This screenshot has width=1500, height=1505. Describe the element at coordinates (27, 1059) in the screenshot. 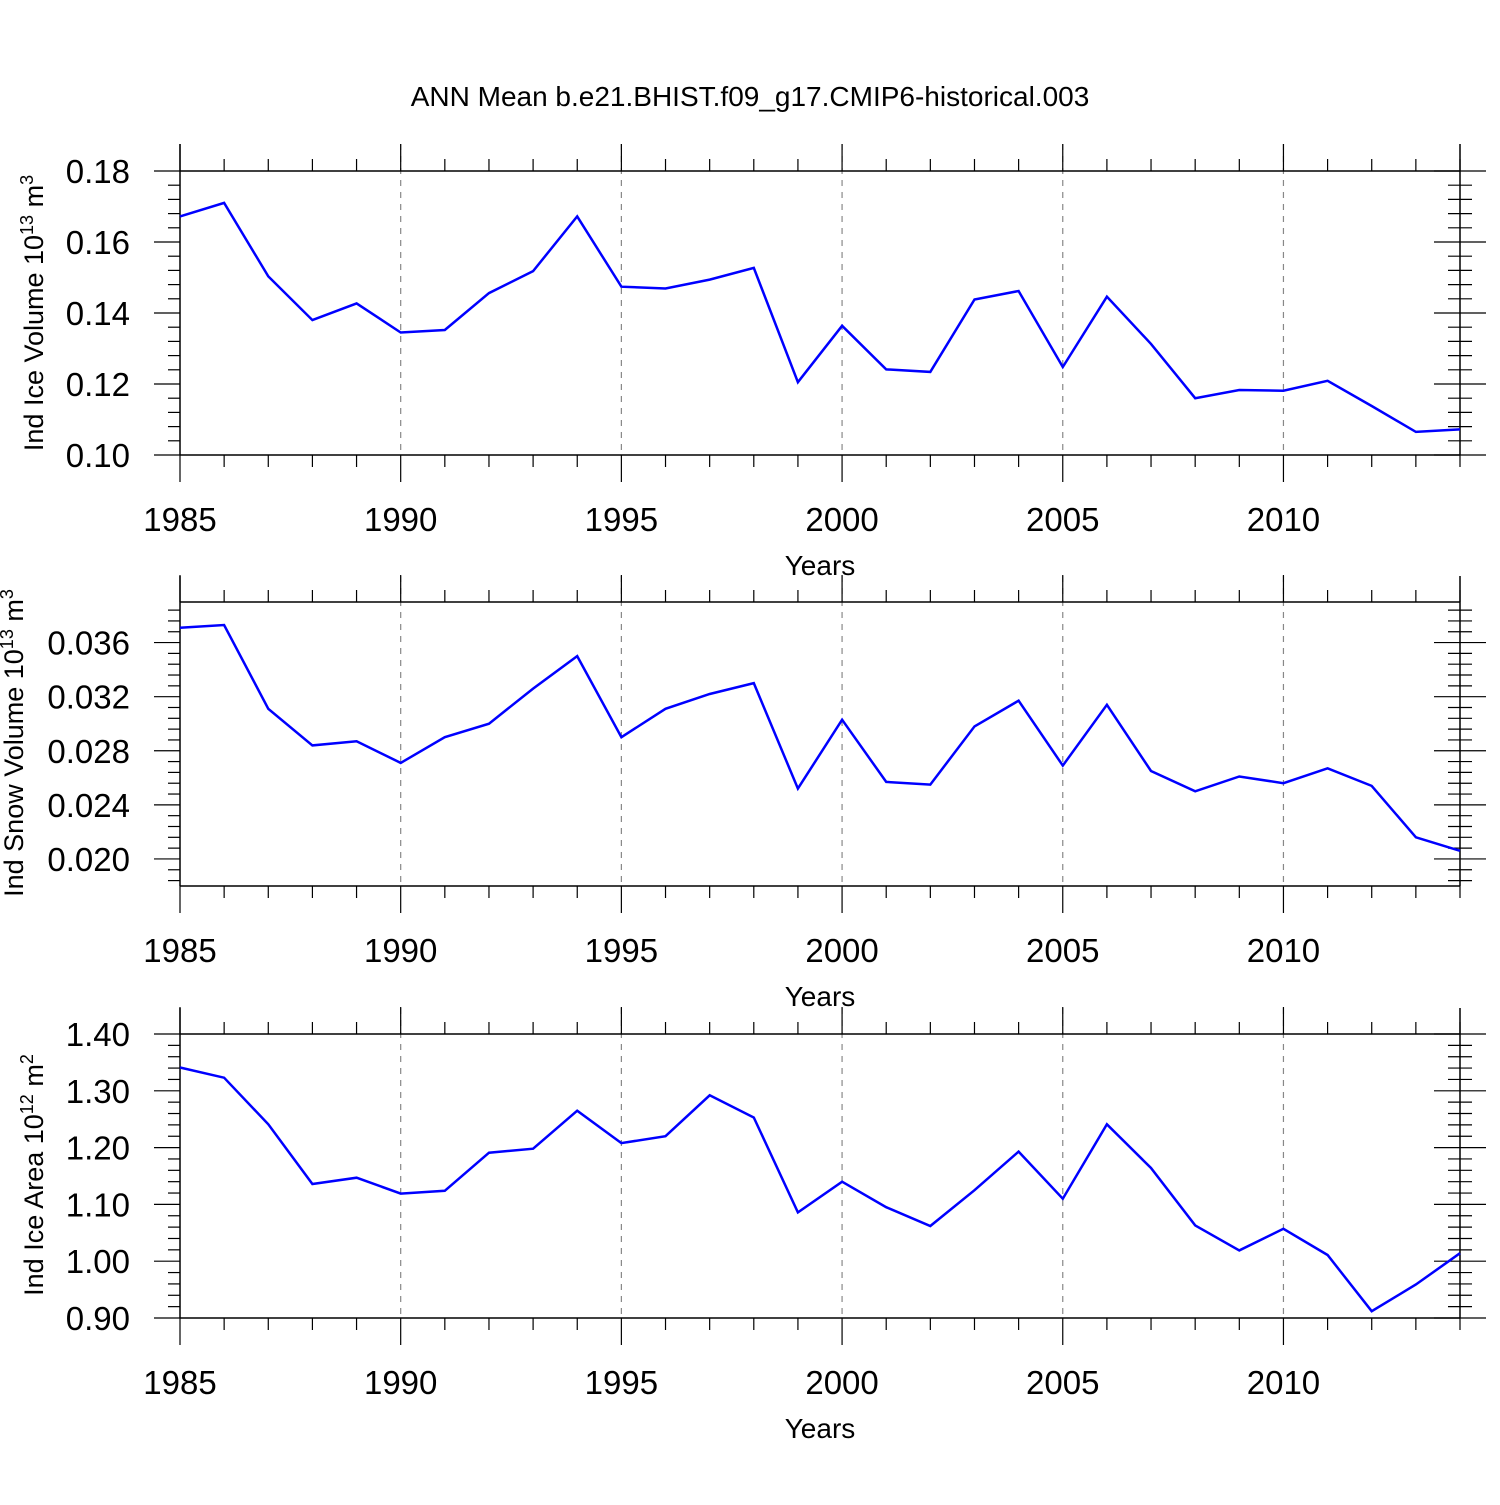

I see `y-axis-label-unit-exponent: 2` at that location.